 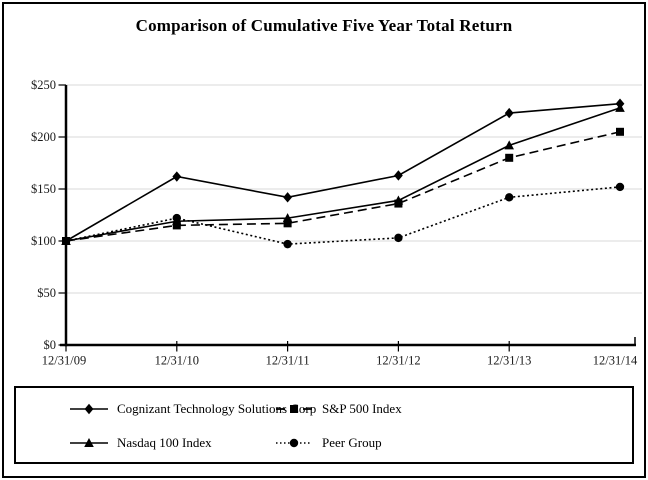 I want to click on x-tick-label: 12/31/13, so click(x=509, y=361).